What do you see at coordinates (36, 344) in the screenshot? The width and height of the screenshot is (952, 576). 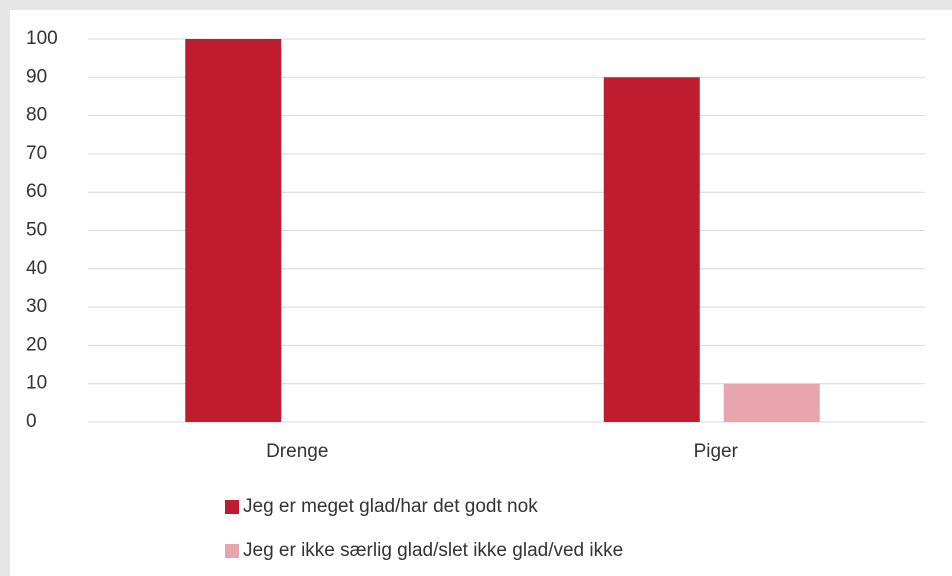 I see `y-tick-label: 20` at bounding box center [36, 344].